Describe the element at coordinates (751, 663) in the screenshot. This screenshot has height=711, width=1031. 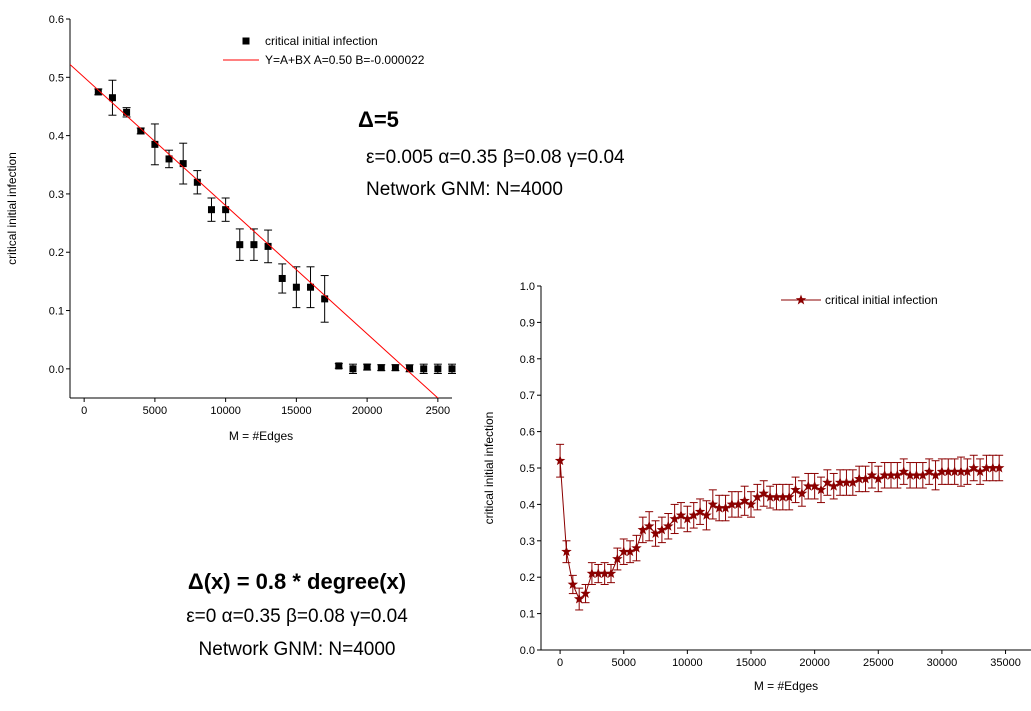
I see `x-tick-label-2-3: 15000` at that location.